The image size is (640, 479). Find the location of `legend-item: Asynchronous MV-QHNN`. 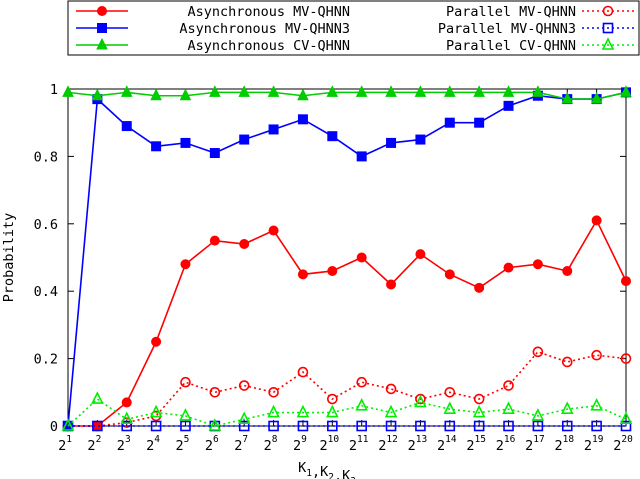

legend-item: Asynchronous MV-QHNN is located at coordinates (213, 12).